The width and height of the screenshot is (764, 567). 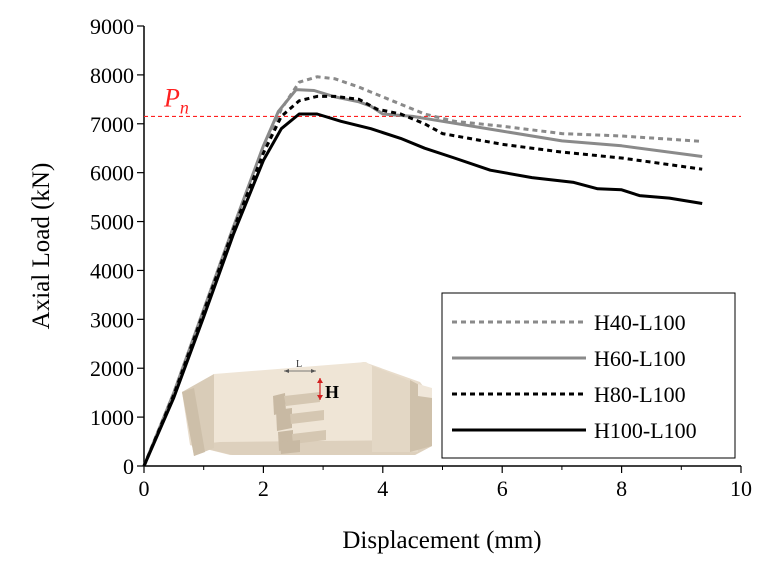 I want to click on reference-line-label: Pn, so click(x=176, y=100).